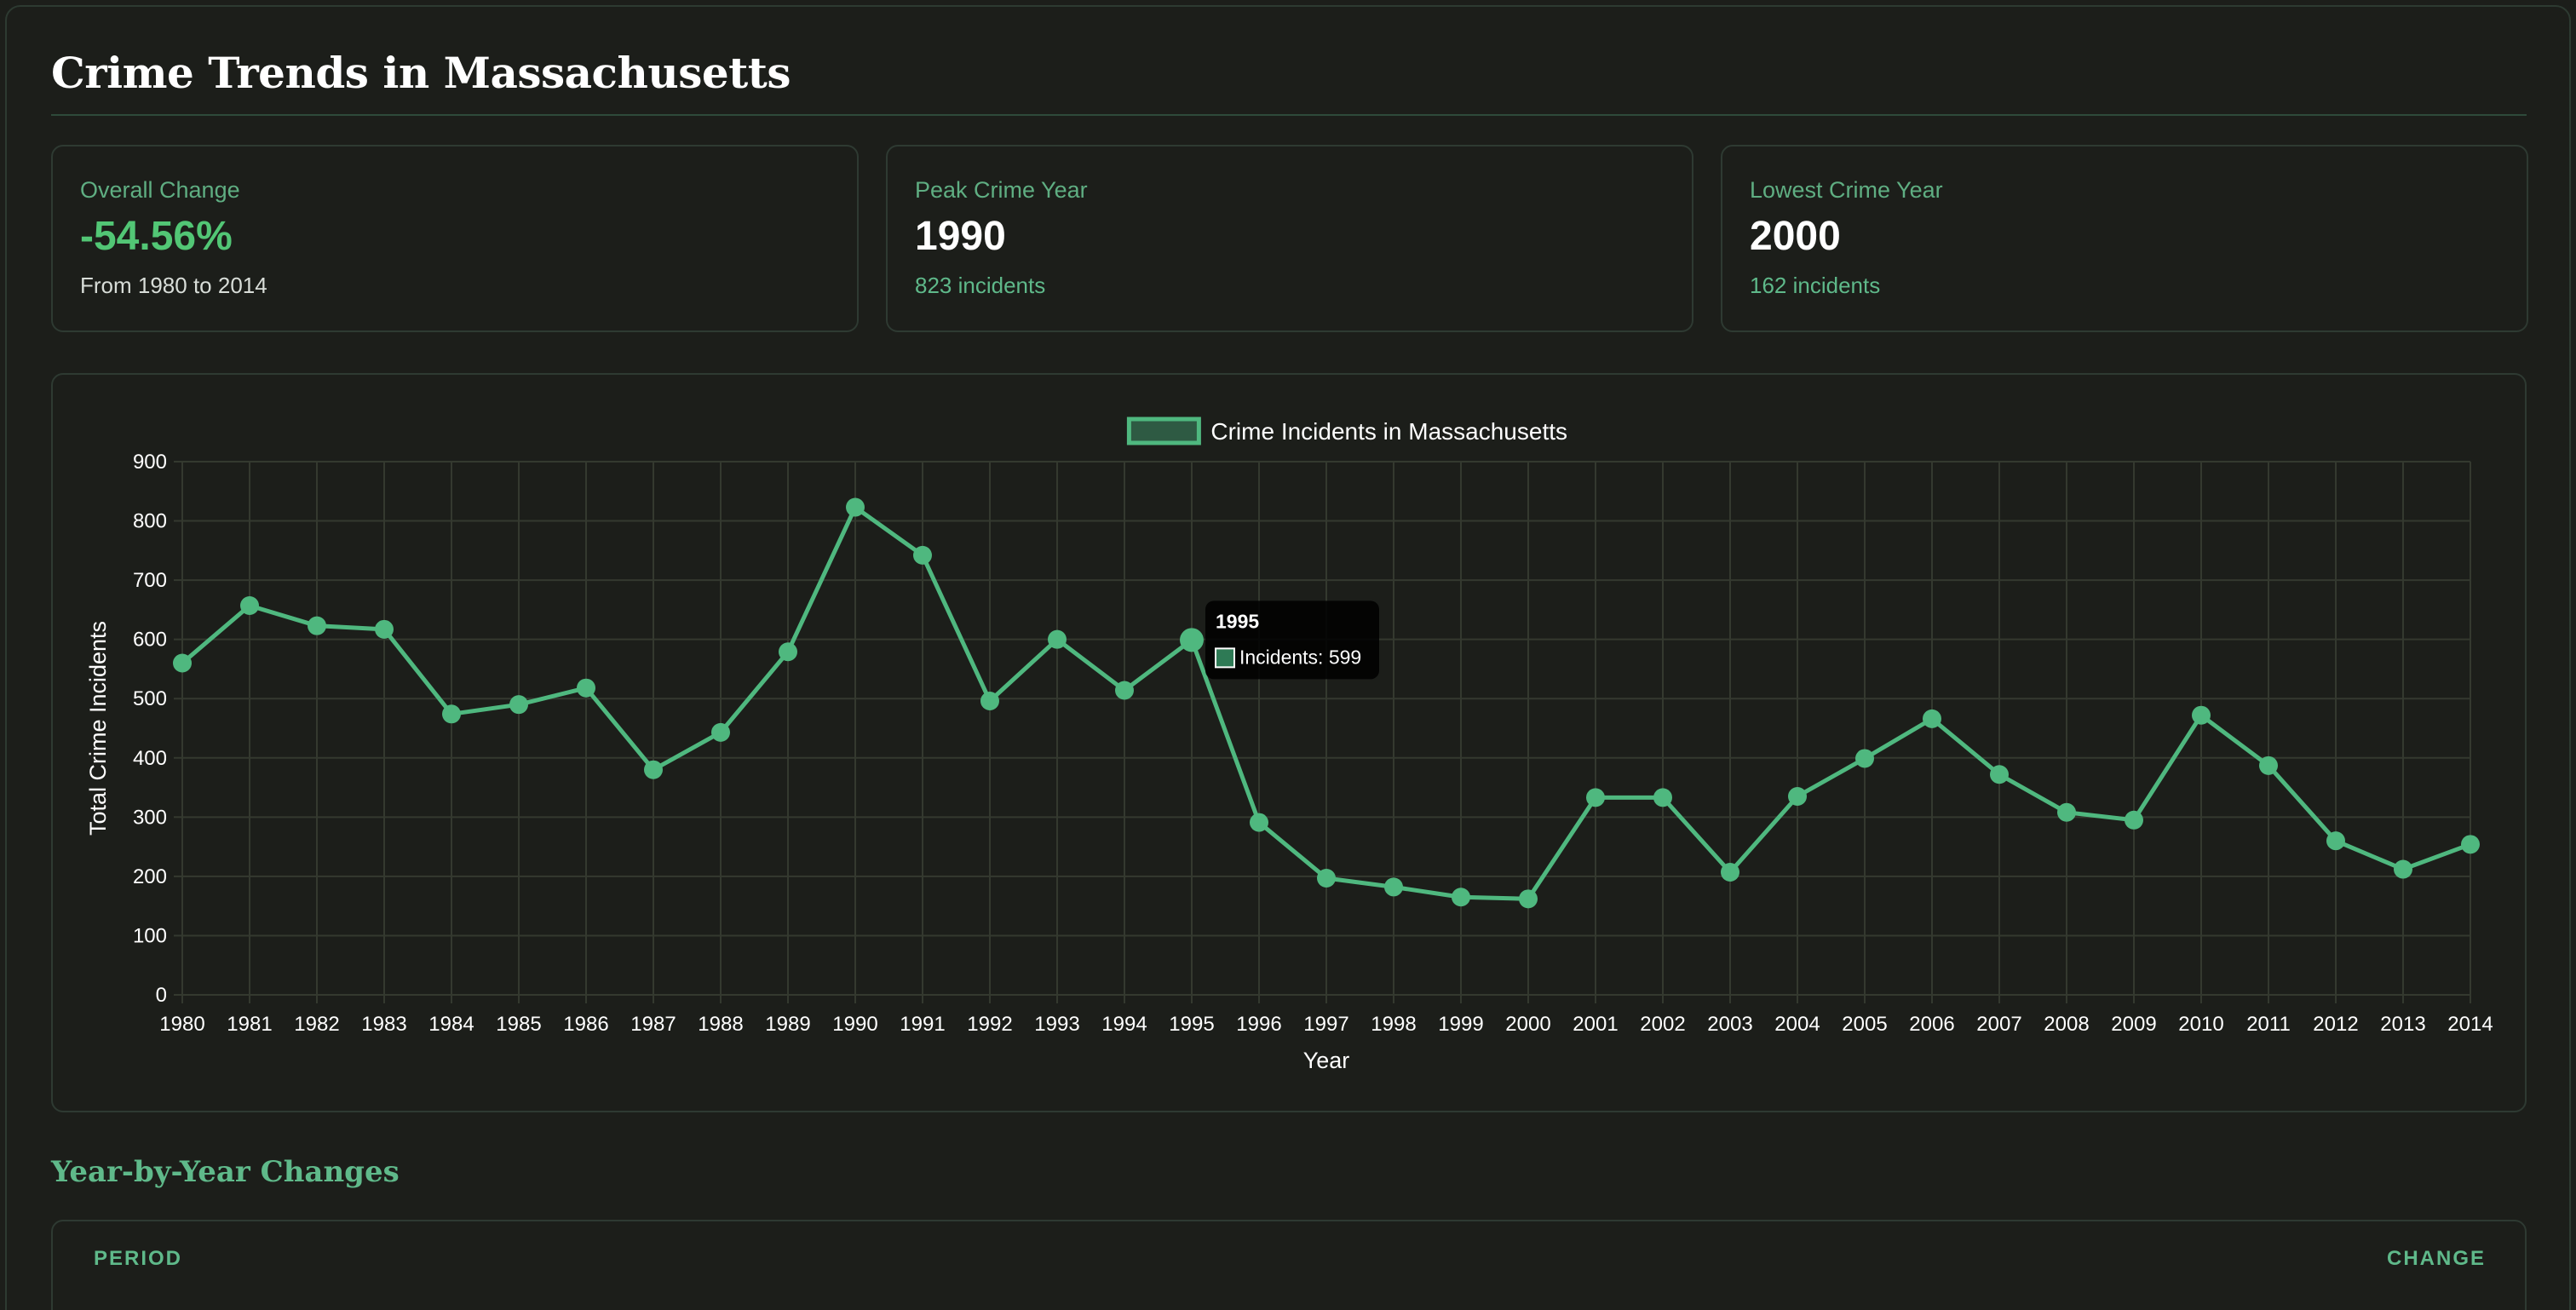 This screenshot has height=1310, width=2576. I want to click on lowest-year-label: Lowest Crime Year, so click(1847, 190).